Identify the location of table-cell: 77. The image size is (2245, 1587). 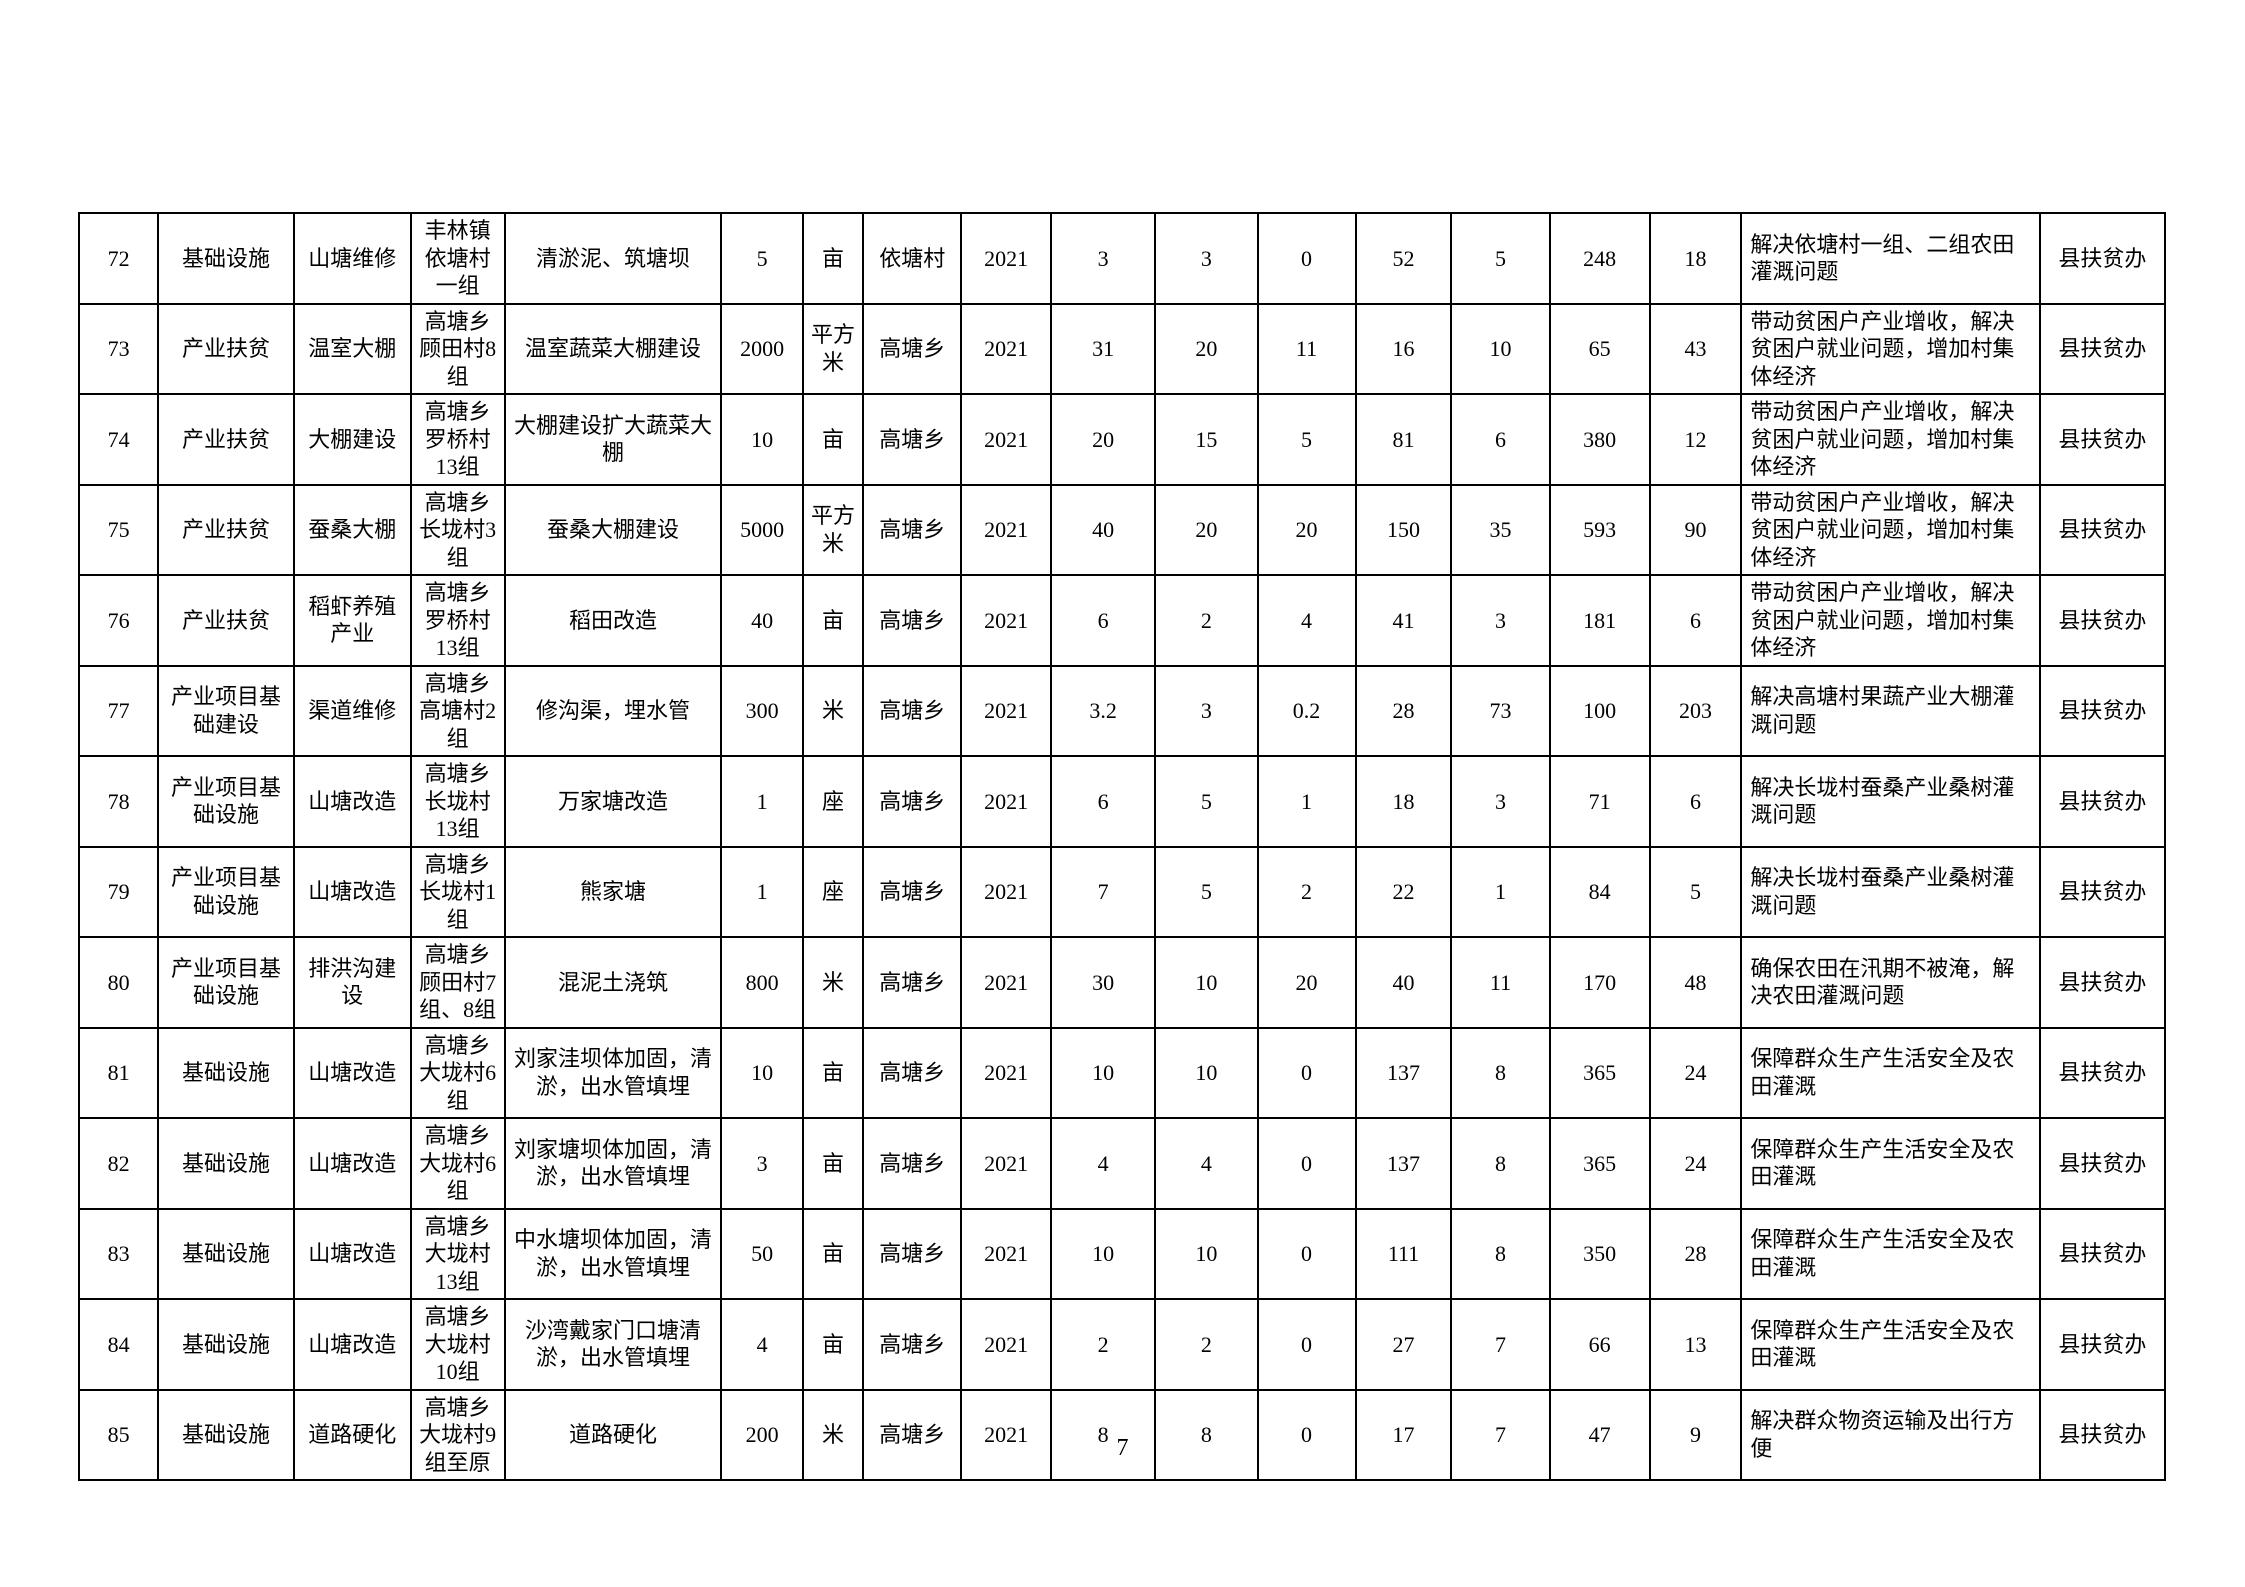
(118, 710).